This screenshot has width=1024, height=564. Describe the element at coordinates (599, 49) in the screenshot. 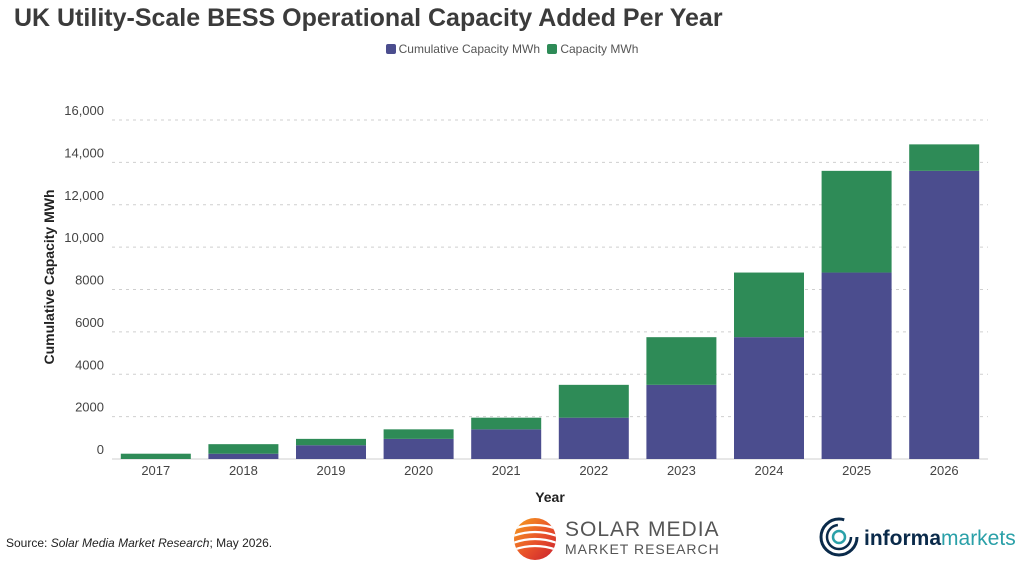

I see `legend-label-capacity: Capacity MWh` at that location.